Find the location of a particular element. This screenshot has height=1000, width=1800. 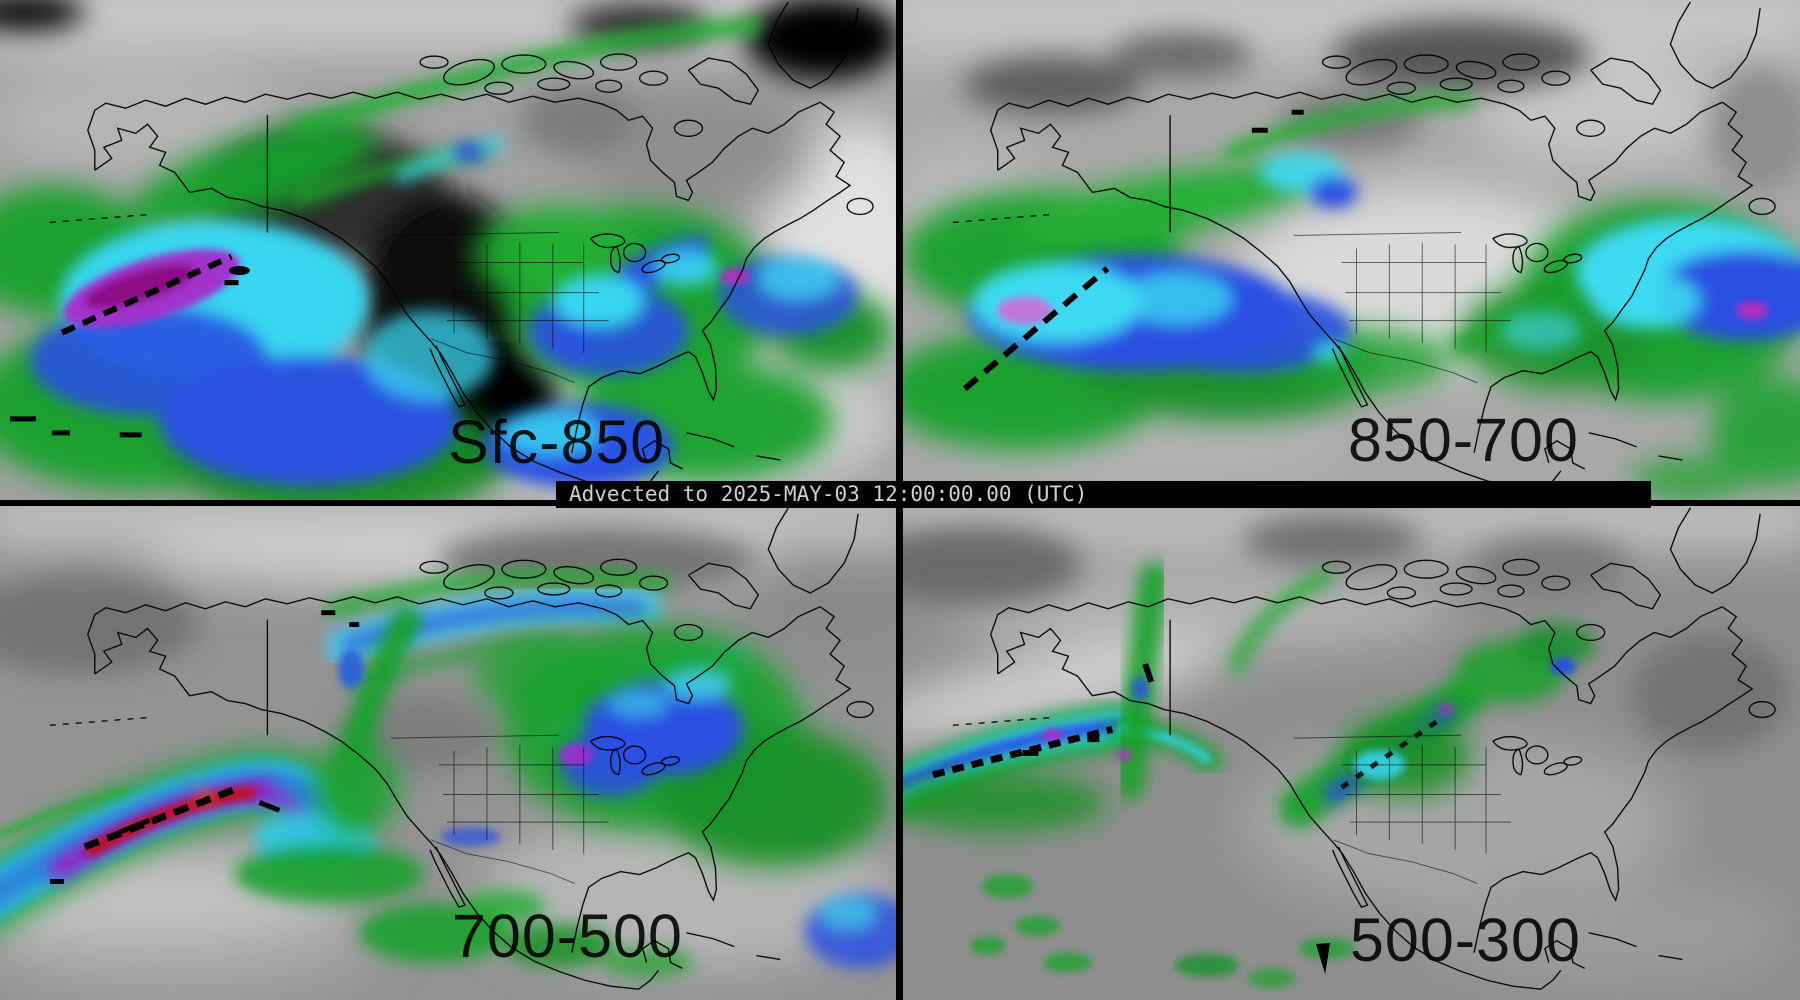

down-arrow-icon: ▼ is located at coordinates (1324, 957).